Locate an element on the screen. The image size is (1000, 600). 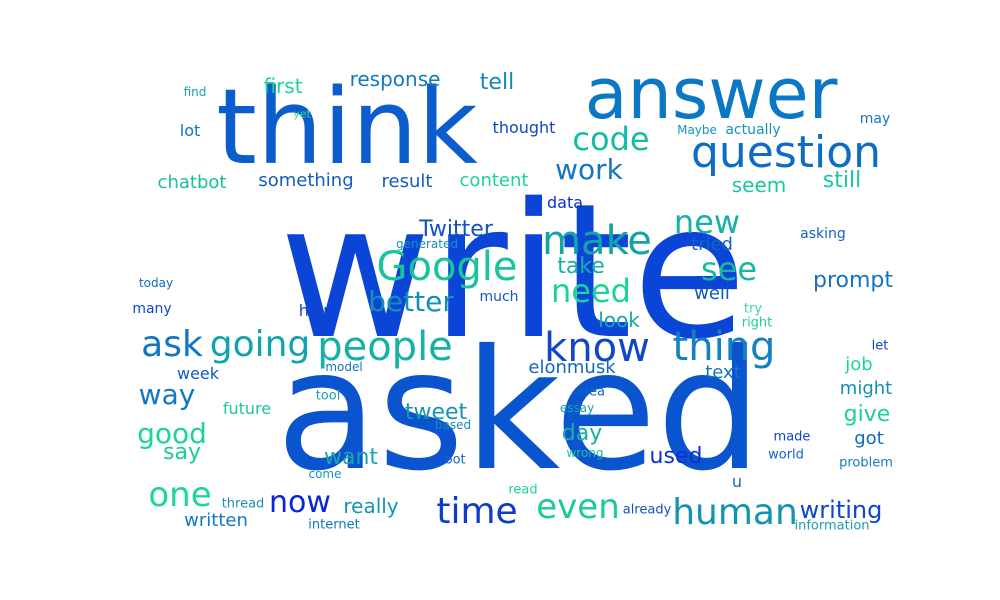
word-time: time is located at coordinates (477, 511).